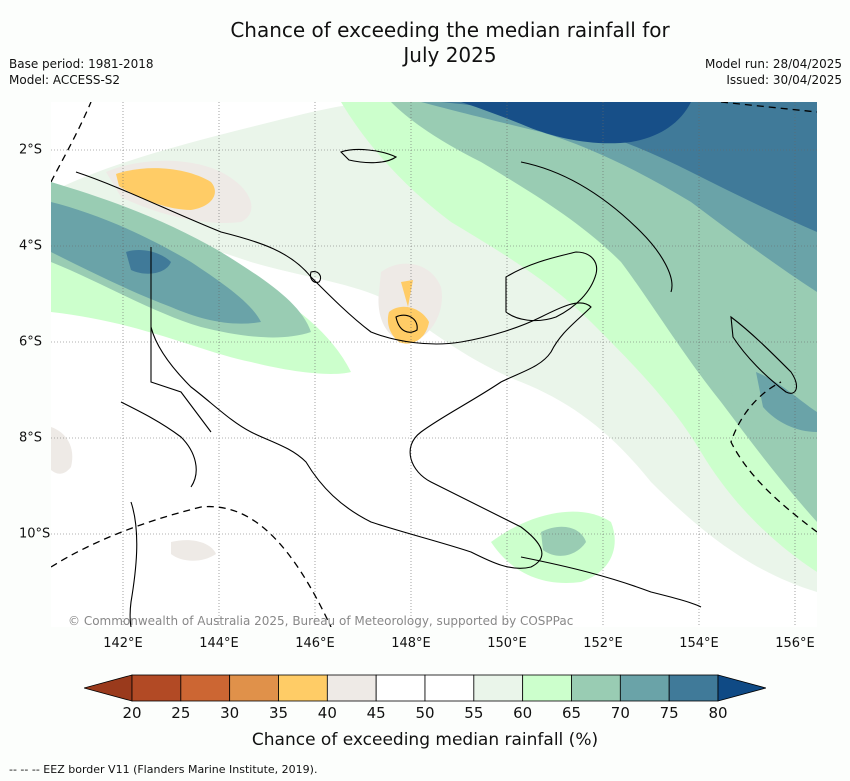  What do you see at coordinates (576, 123) in the screenshot?
I see `contour-80-ne` at bounding box center [576, 123].